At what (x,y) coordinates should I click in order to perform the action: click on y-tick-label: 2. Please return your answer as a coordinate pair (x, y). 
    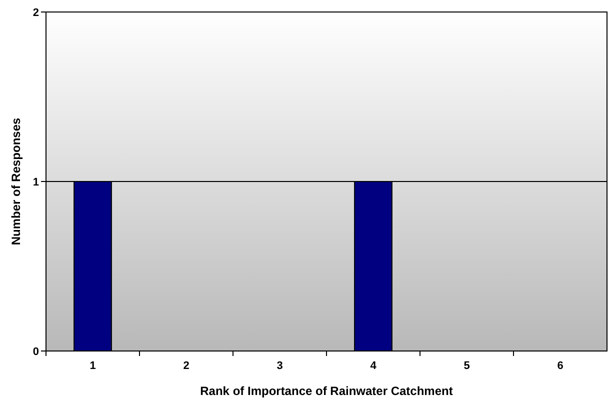
    Looking at the image, I should click on (35, 12).